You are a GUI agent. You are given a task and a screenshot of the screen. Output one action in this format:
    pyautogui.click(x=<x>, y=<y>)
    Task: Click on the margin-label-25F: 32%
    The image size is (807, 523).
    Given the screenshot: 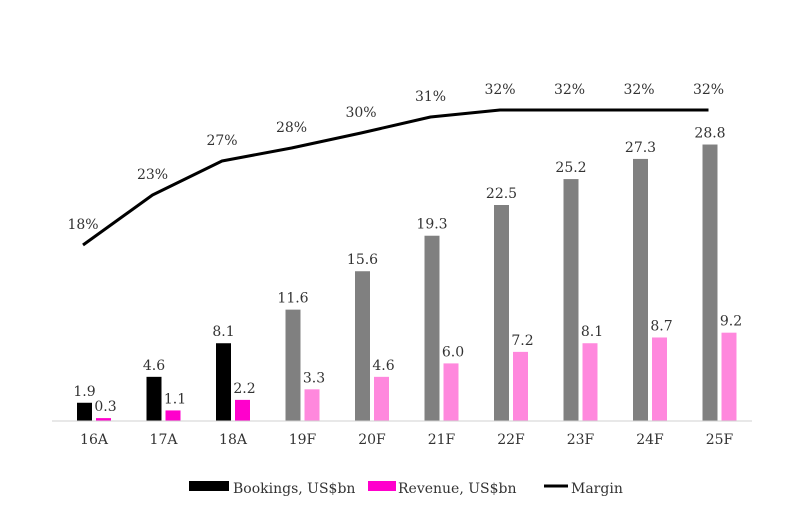 What is the action you would take?
    pyautogui.click(x=708, y=90)
    